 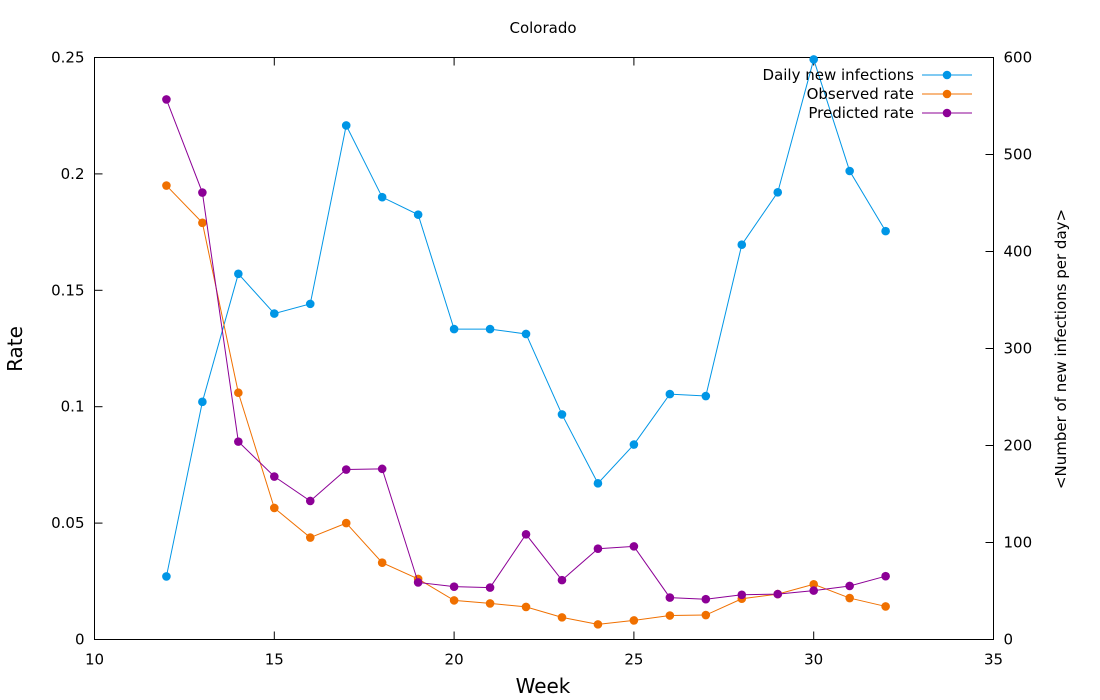 I want to click on y-tick-label: 0.05, so click(x=67, y=523).